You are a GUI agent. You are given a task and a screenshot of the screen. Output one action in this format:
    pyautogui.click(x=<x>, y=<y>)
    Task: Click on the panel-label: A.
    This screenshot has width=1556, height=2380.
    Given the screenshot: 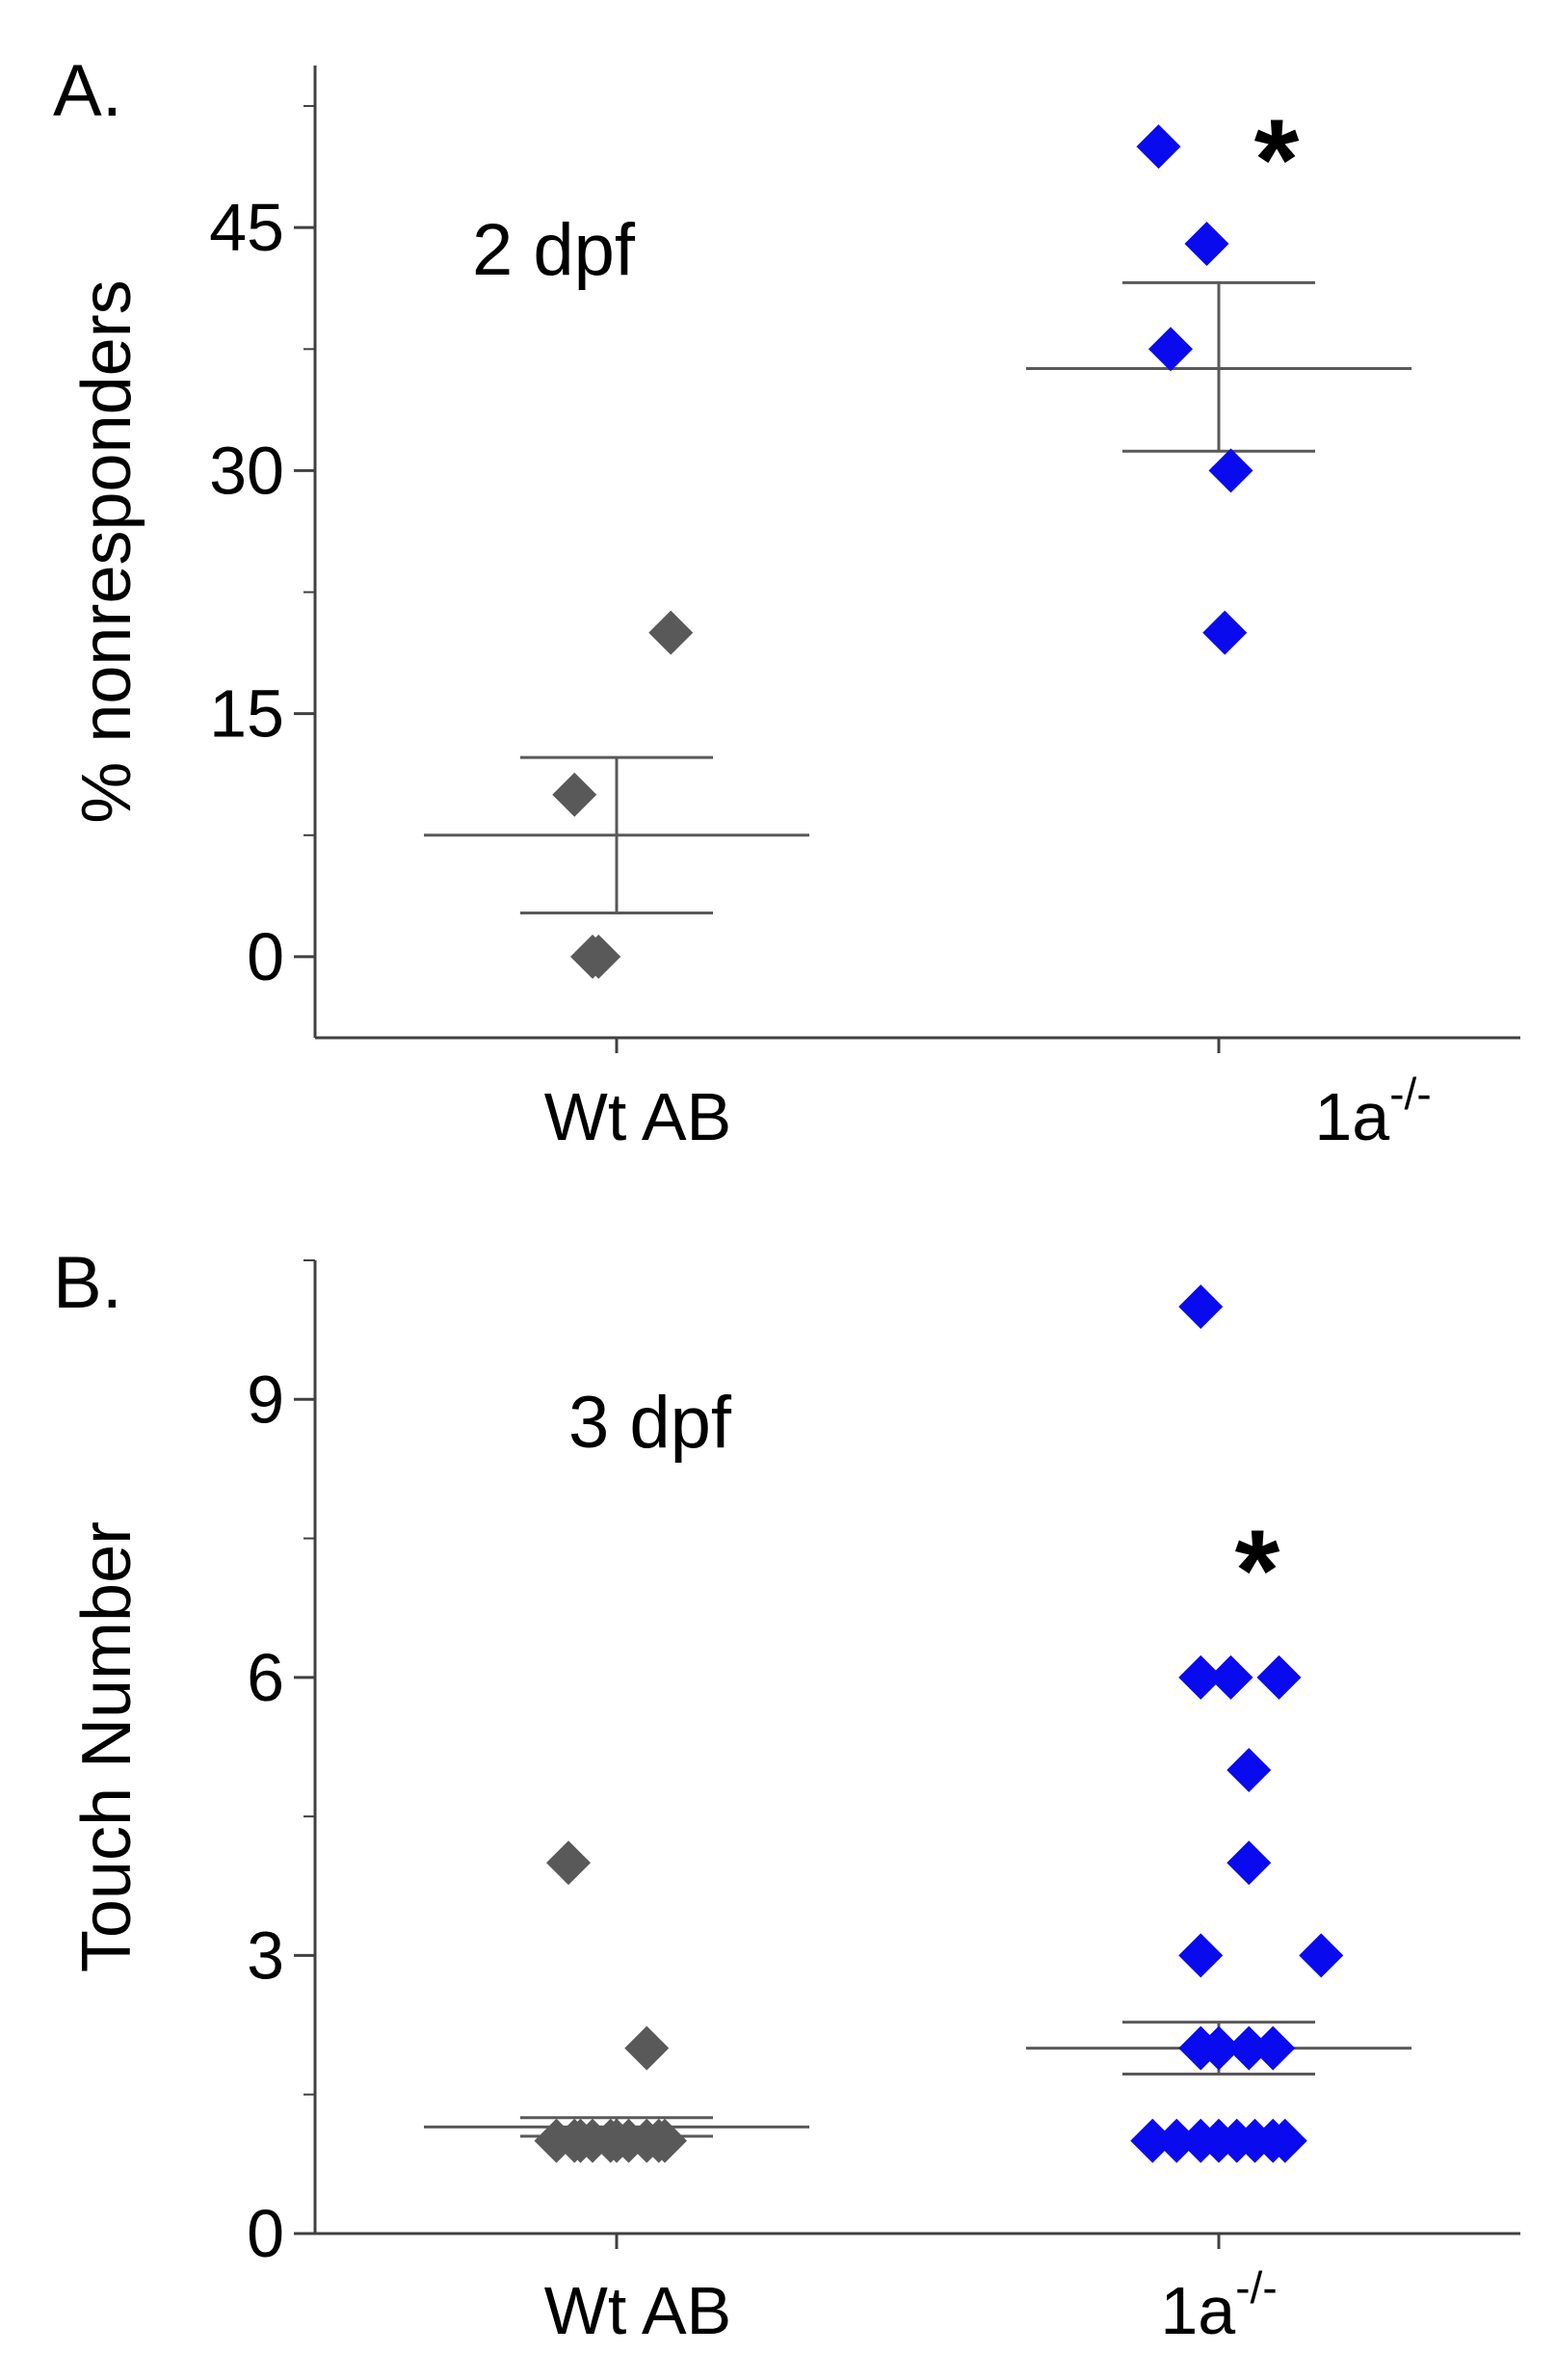 What is the action you would take?
    pyautogui.click(x=87, y=91)
    